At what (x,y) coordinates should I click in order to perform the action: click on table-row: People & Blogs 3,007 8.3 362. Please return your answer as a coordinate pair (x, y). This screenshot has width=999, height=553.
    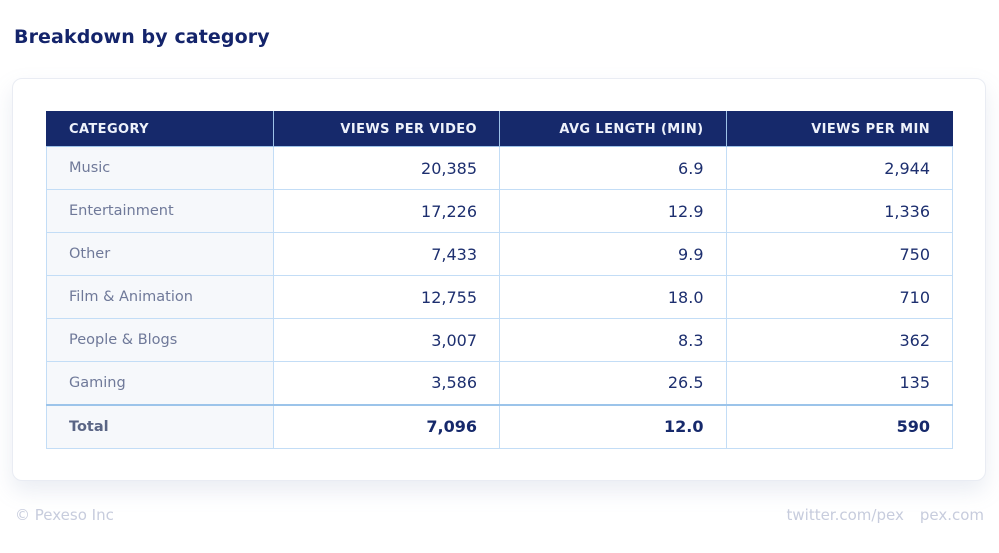
    Looking at the image, I should click on (499, 340).